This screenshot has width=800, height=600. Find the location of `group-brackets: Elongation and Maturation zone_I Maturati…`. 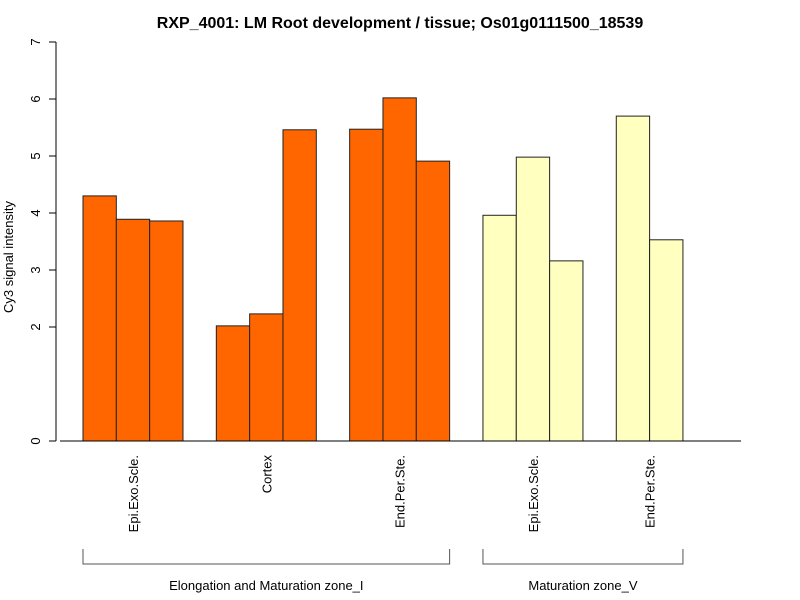

group-brackets: Elongation and Maturation zone_I Maturati… is located at coordinates (383, 571).